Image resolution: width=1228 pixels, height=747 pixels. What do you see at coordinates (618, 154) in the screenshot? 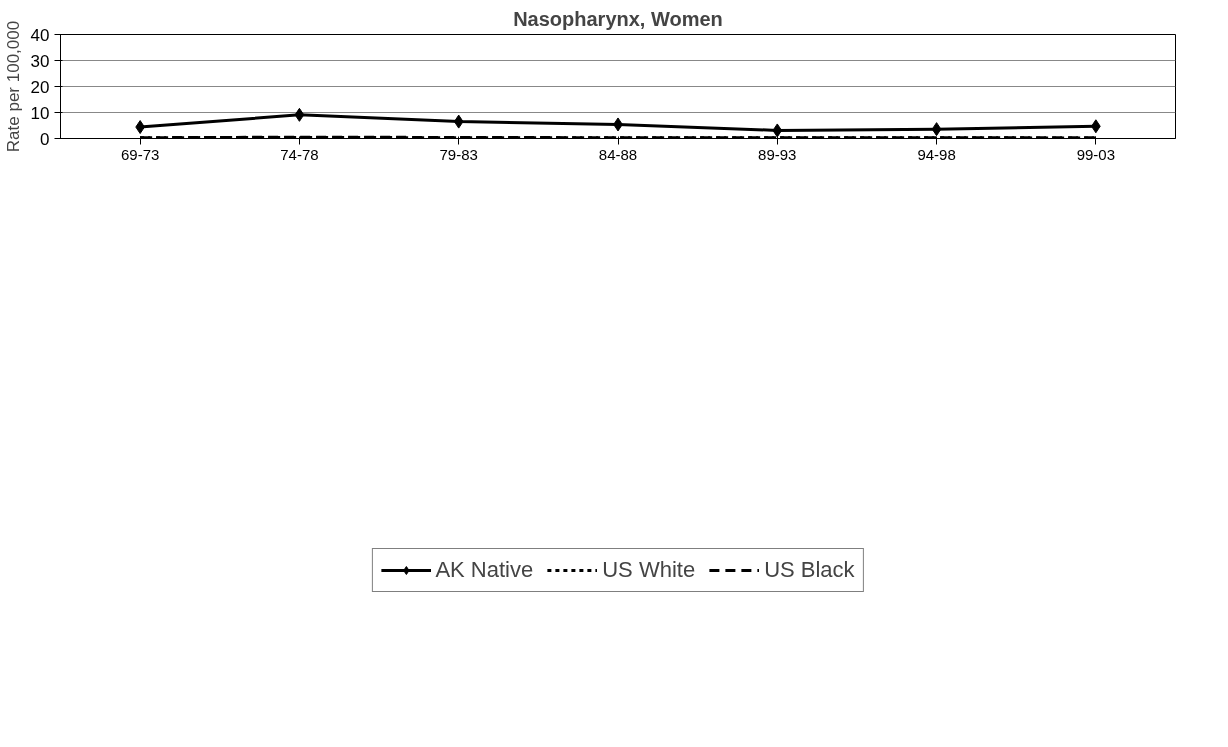
I see `x-tick-label: 84-88` at bounding box center [618, 154].